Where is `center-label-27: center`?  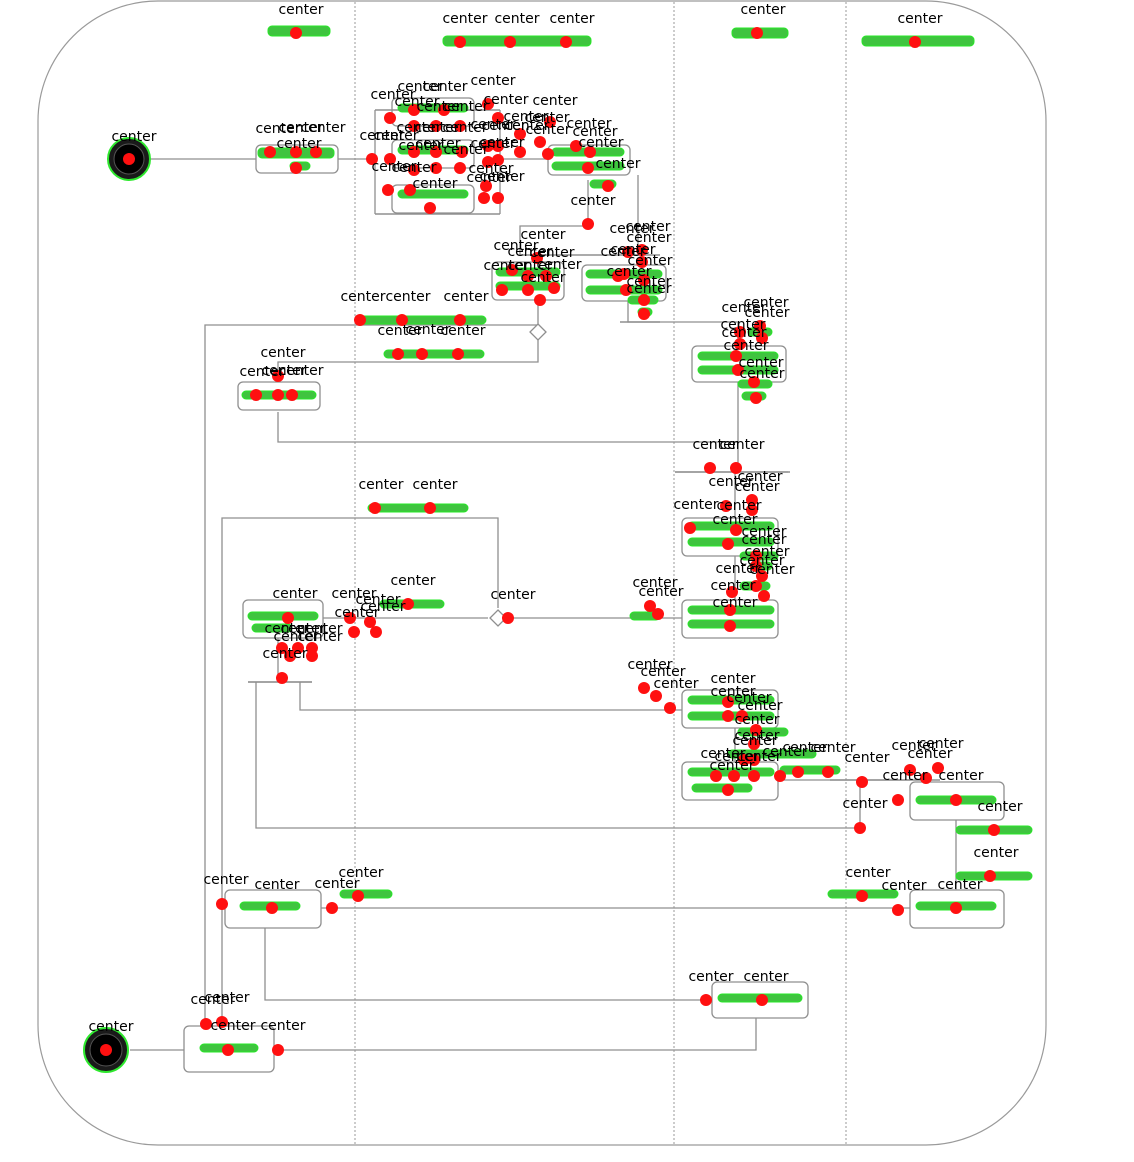
center-label-27: center is located at coordinates (492, 125).